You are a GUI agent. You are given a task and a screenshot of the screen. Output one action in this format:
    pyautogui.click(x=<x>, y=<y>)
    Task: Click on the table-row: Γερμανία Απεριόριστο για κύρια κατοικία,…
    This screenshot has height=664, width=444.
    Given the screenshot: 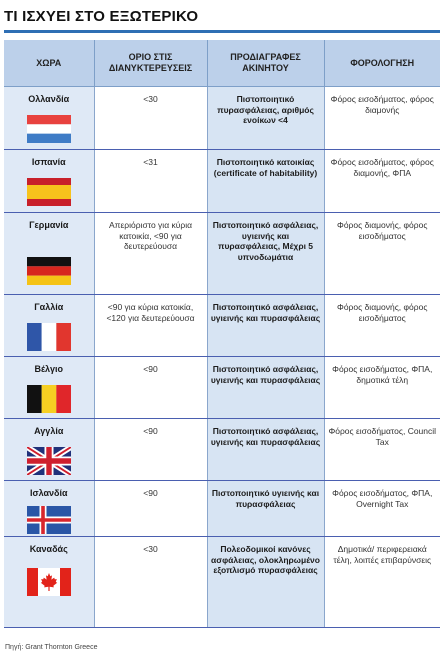 What is the action you would take?
    pyautogui.click(x=222, y=253)
    